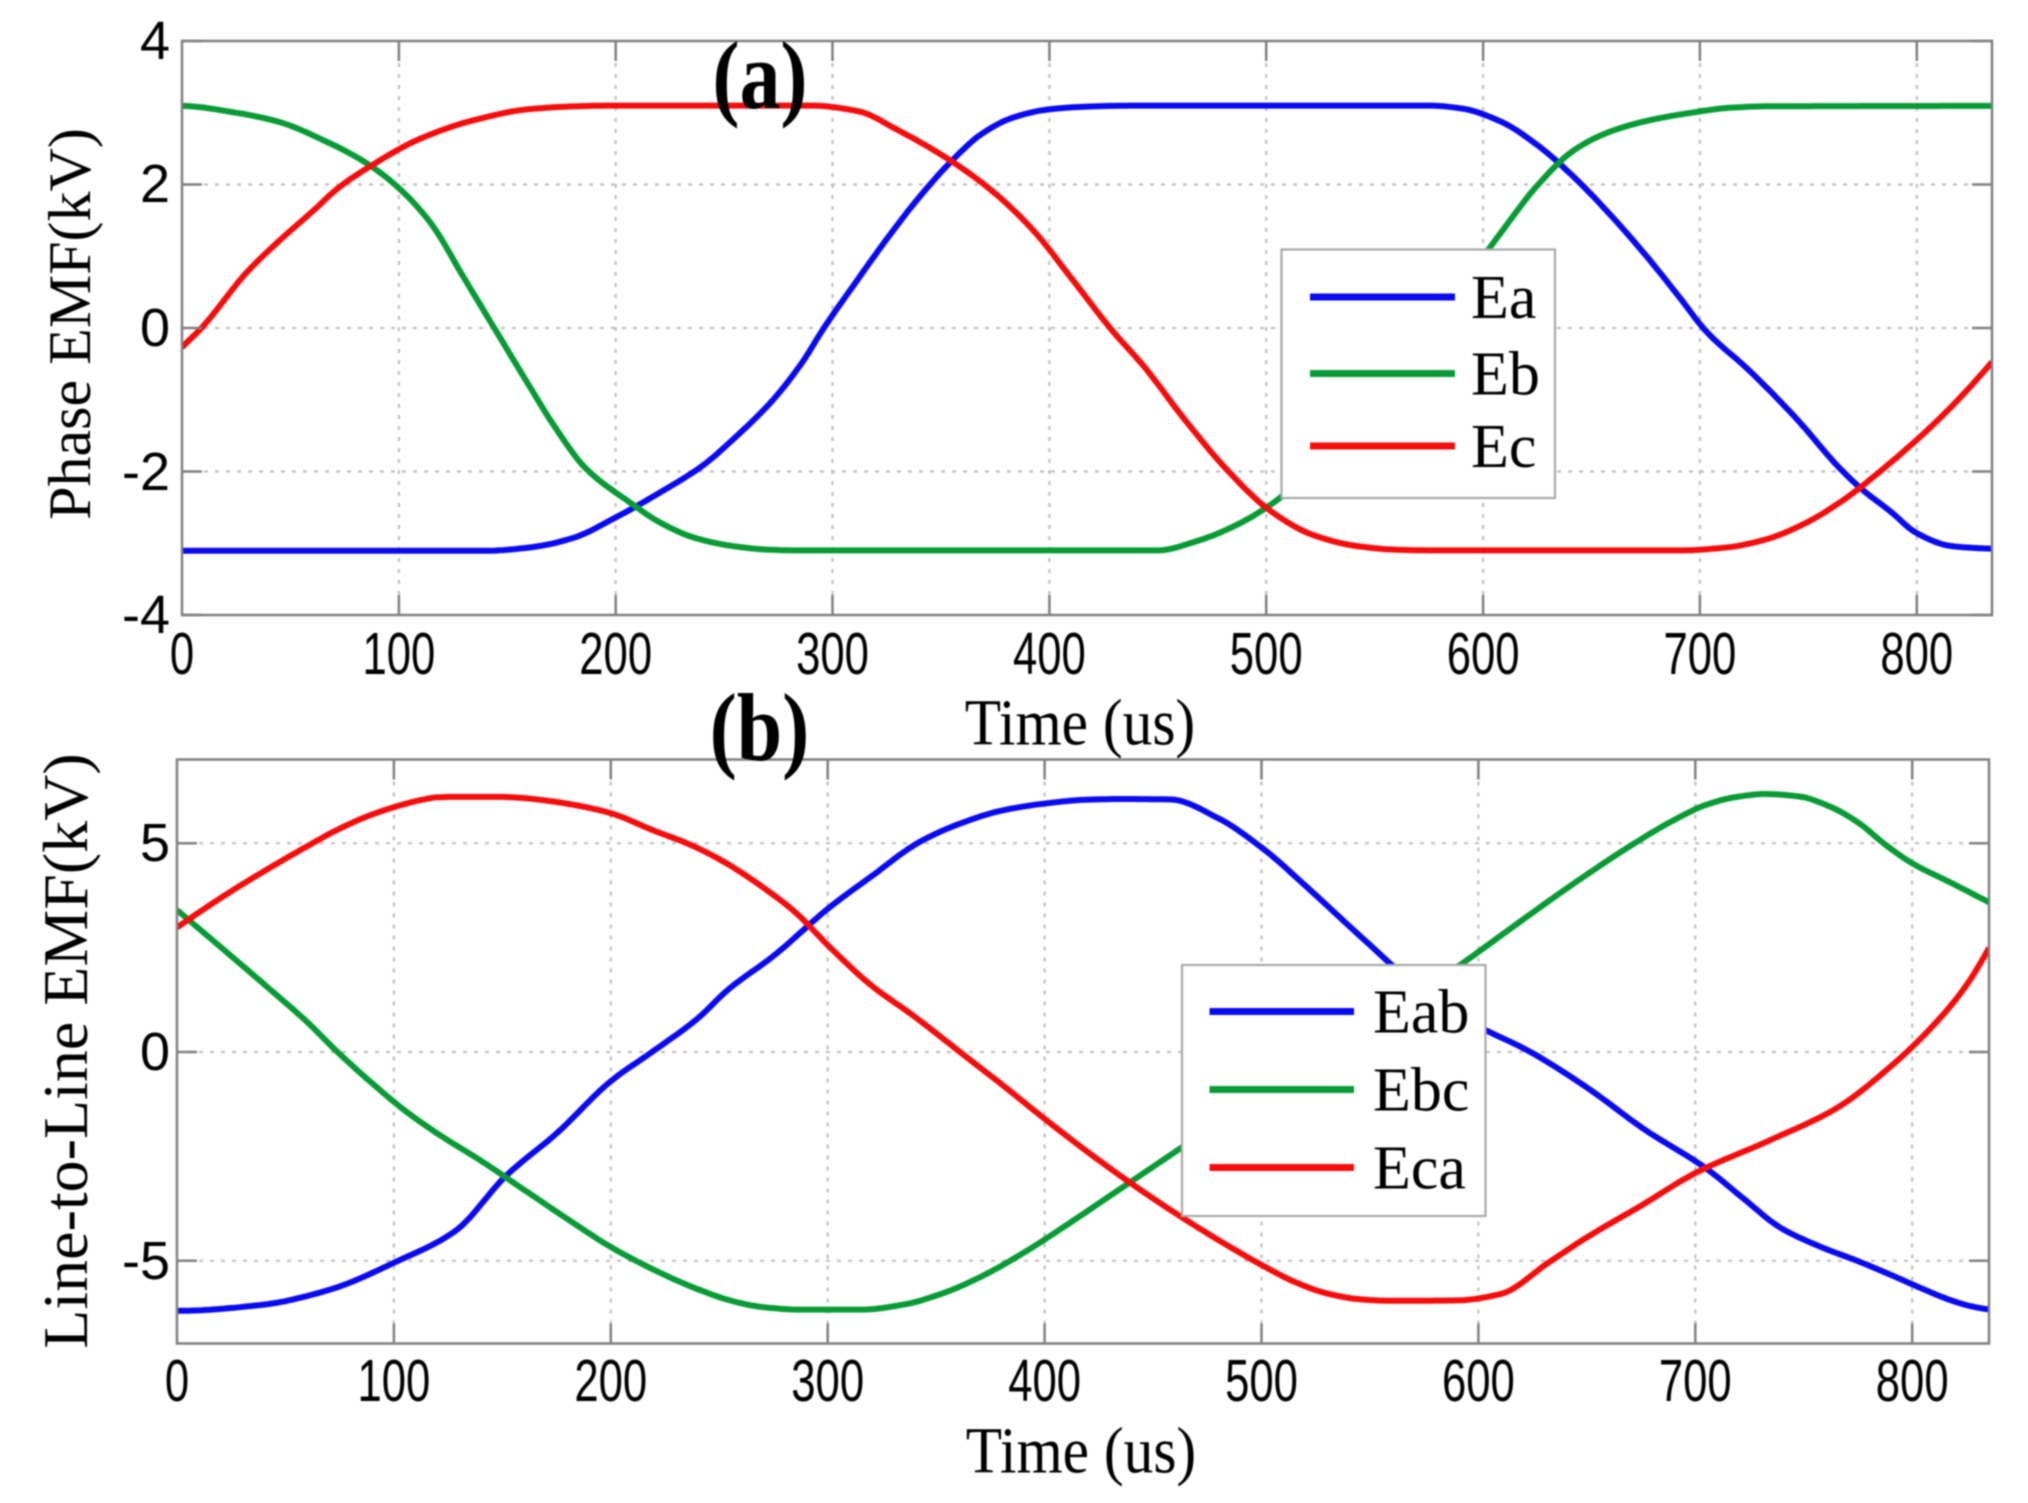 Image resolution: width=2028 pixels, height=1503 pixels. Describe the element at coordinates (759, 77) in the screenshot. I see `svg-text: (a)` at that location.